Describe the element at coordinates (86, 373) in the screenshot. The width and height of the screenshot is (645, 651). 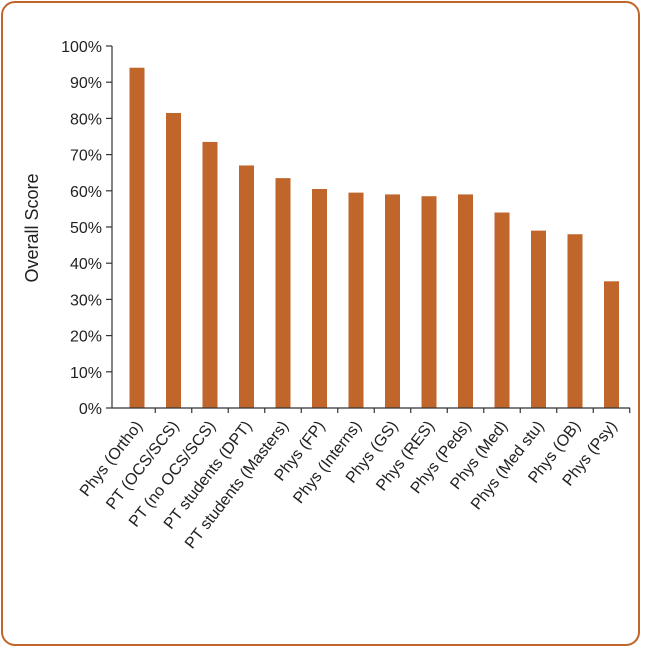
I see `y-tick-label: 10%` at that location.